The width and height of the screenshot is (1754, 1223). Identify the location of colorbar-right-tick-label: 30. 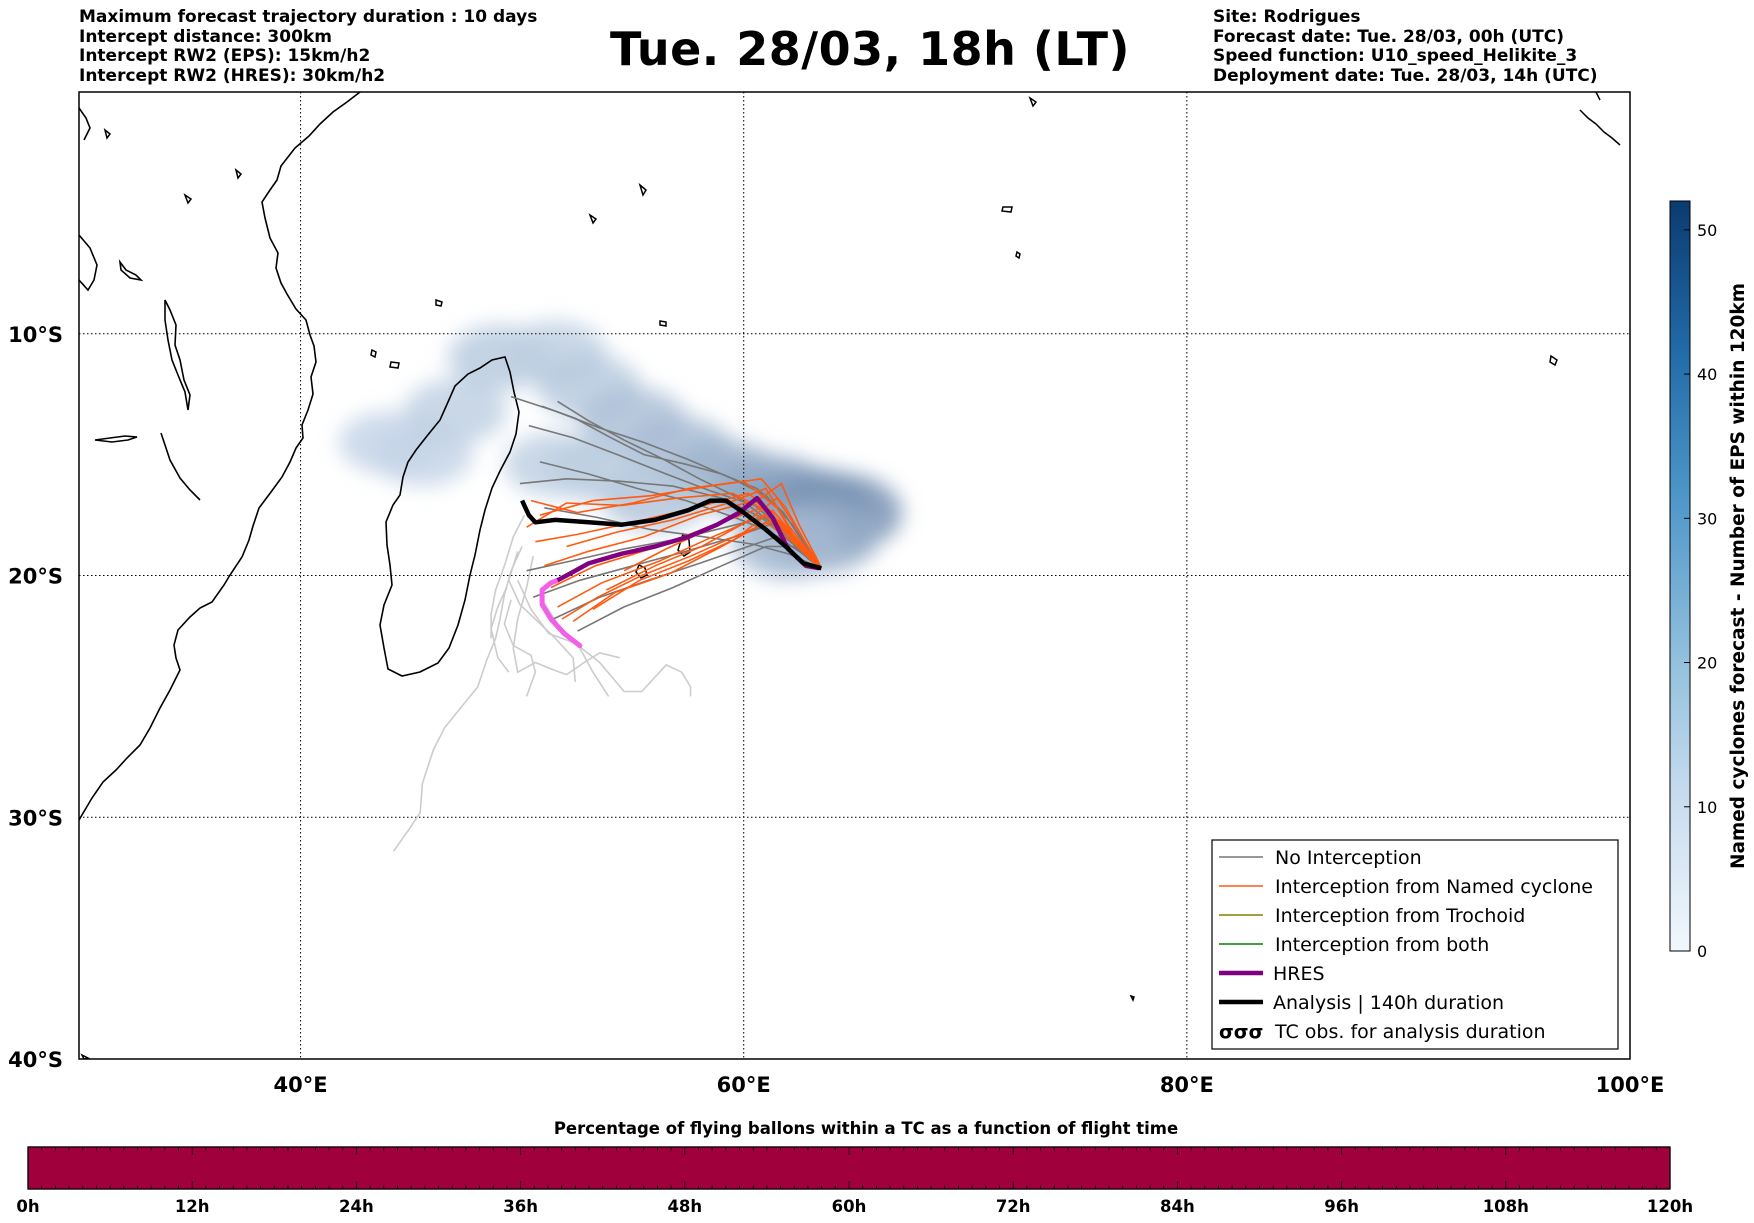
(1707, 518).